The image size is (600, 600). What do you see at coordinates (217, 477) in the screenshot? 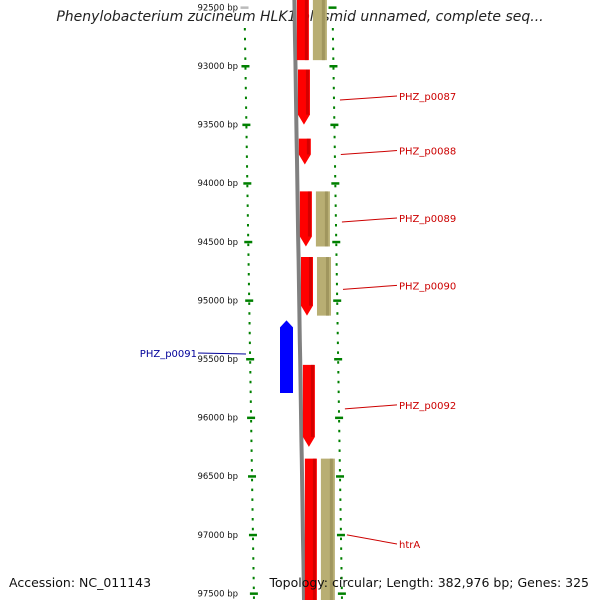
I see `scale-tick-label: 96500 bp` at bounding box center [217, 477].